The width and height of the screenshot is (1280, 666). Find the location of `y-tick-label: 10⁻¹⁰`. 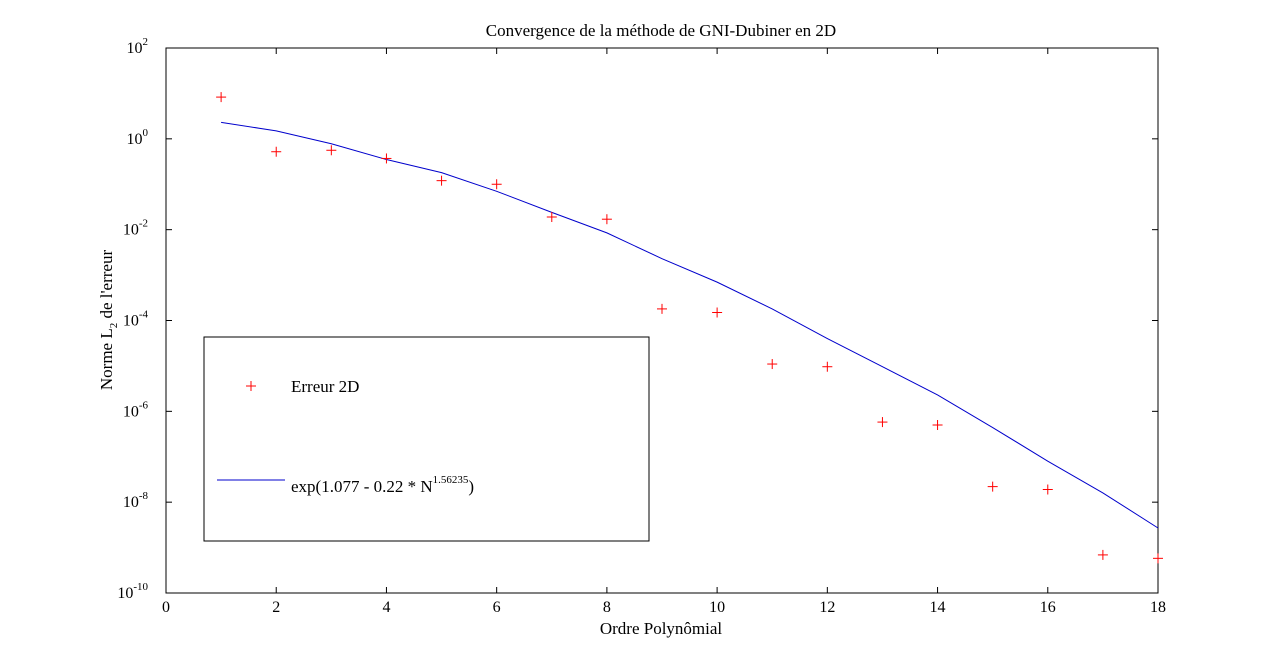

y-tick-label: 10⁻¹⁰ is located at coordinates (132, 591).